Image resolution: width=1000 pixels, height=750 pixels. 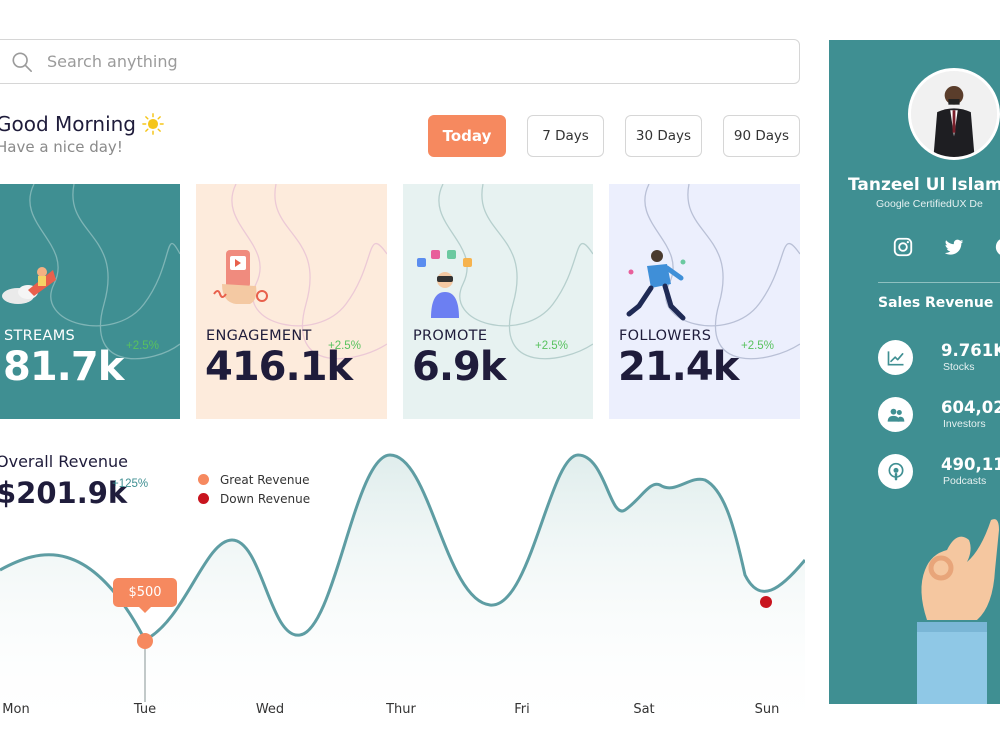 What do you see at coordinates (270, 709) in the screenshot?
I see `x-tick-wed: Wed` at bounding box center [270, 709].